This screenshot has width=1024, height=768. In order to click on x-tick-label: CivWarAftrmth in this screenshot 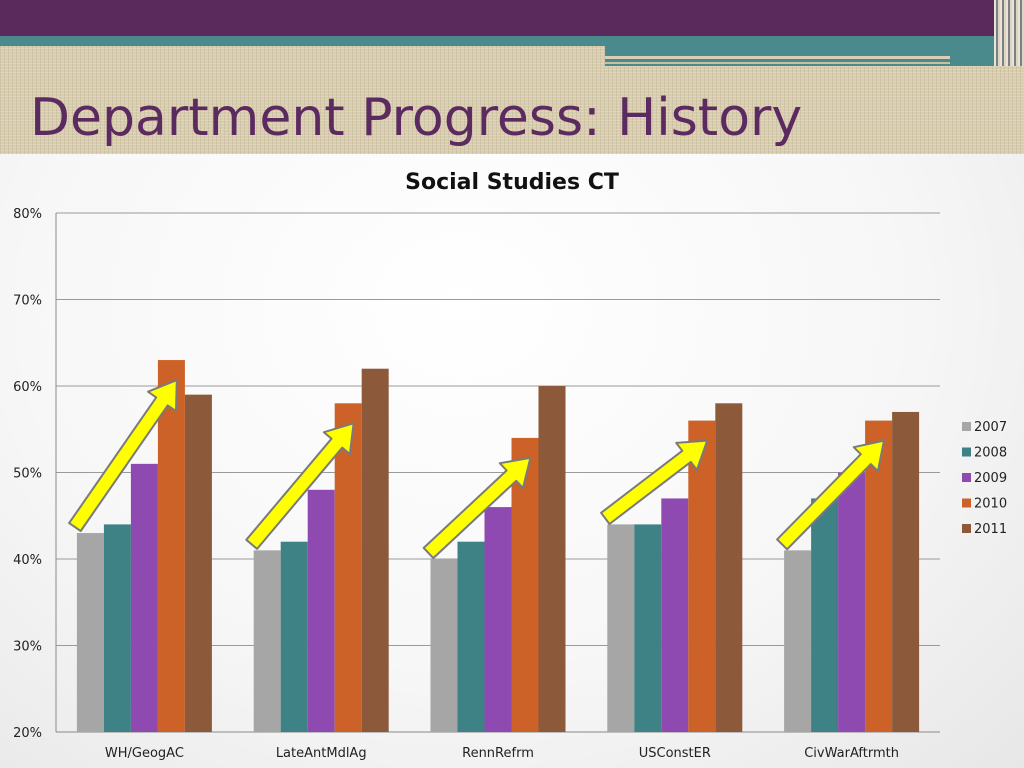, I will do `click(851, 753)`.